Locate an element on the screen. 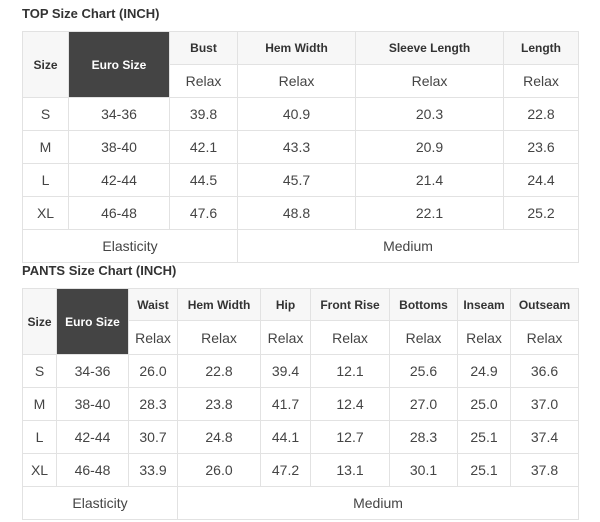  column-header: Inseam is located at coordinates (484, 304).